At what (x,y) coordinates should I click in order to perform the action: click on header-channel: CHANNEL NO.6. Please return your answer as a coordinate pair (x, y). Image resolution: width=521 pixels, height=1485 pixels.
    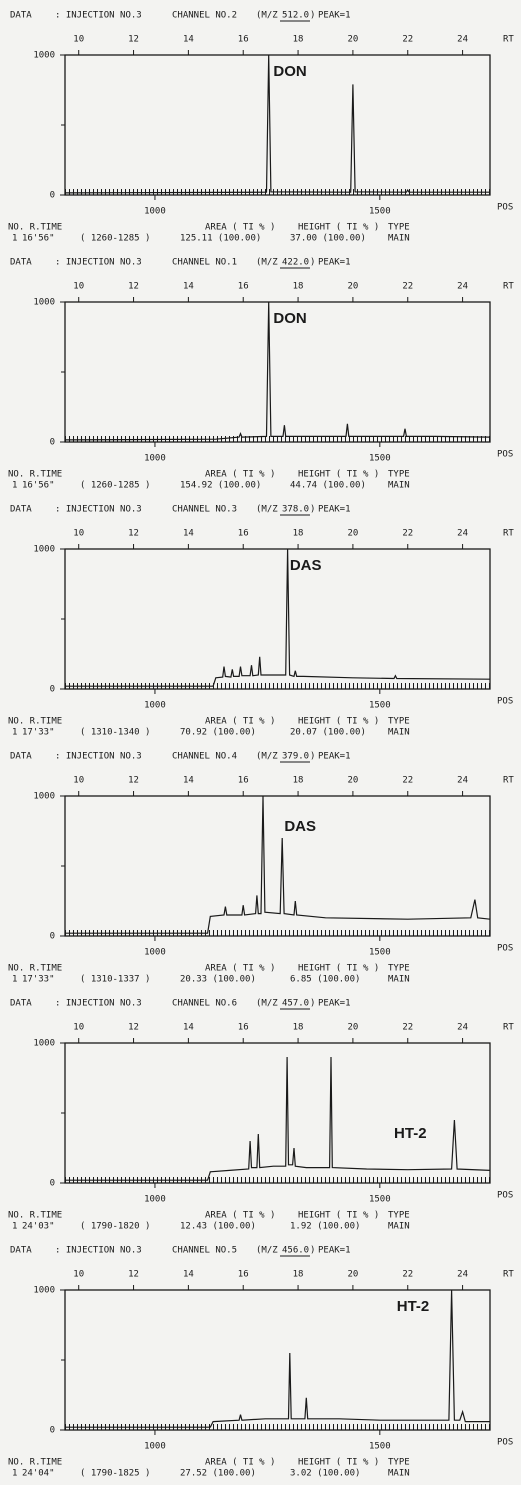
    Looking at the image, I should click on (204, 1004).